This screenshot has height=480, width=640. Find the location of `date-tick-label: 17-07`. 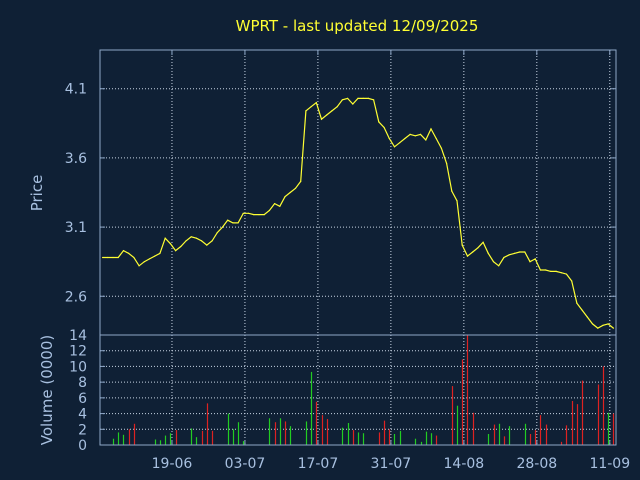

date-tick-label: 17-07 is located at coordinates (318, 464).